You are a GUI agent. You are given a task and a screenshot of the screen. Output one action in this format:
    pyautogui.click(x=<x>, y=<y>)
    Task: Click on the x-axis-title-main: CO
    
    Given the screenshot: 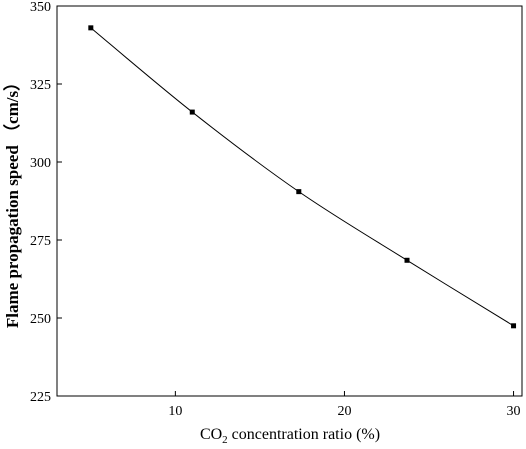 What is the action you would take?
    pyautogui.click(x=211, y=434)
    